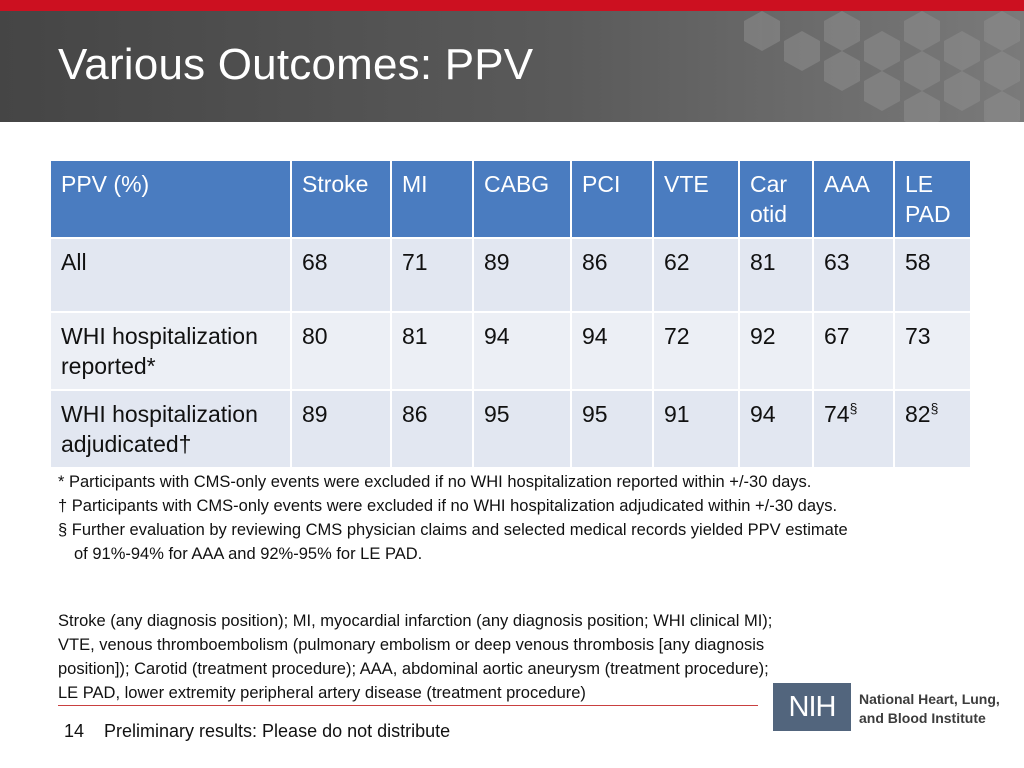 Image resolution: width=1024 pixels, height=768 pixels. Describe the element at coordinates (697, 276) in the screenshot. I see `table-cell: 62` at that location.